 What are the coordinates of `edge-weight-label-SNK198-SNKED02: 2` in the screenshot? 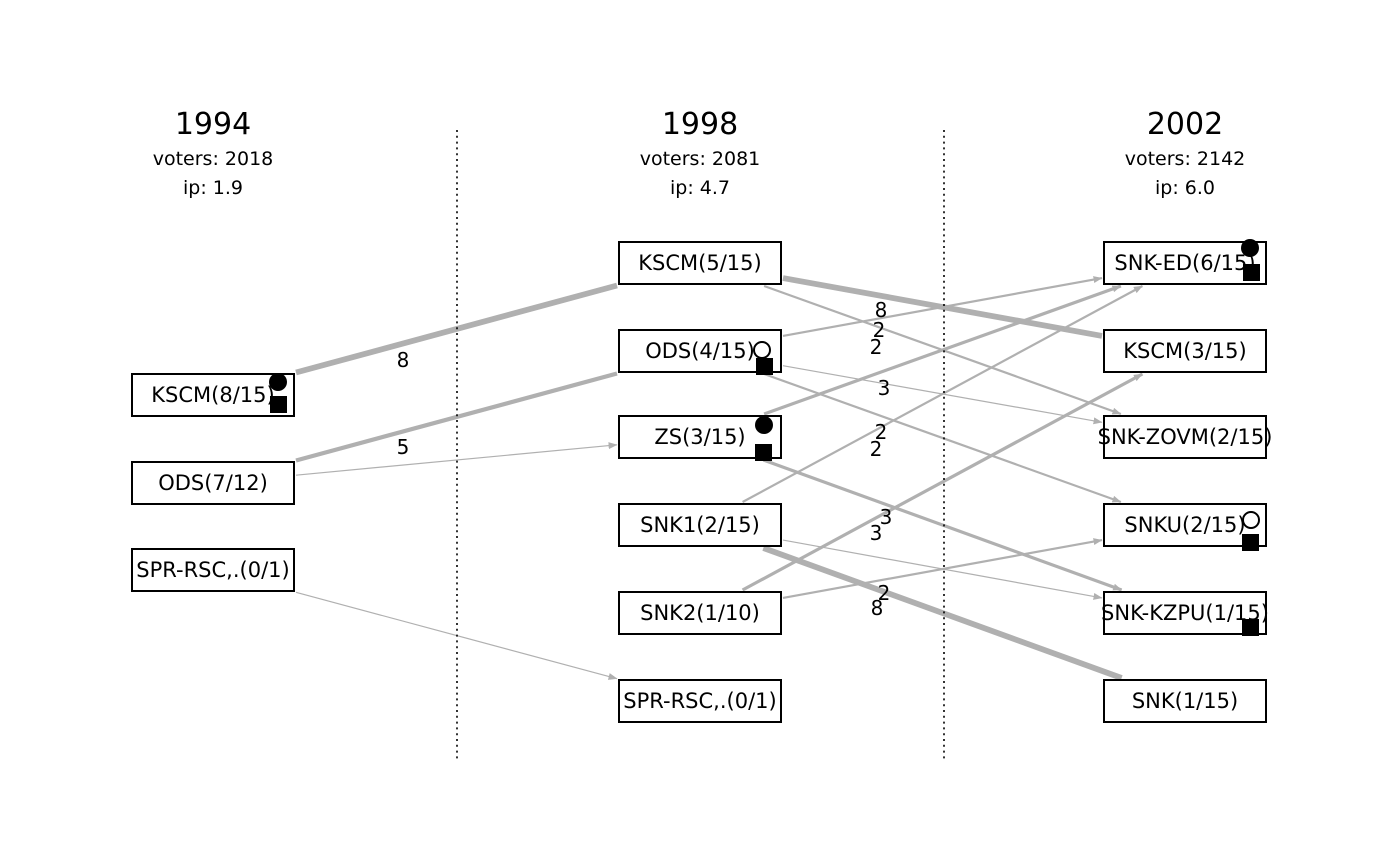 It's located at (876, 449).